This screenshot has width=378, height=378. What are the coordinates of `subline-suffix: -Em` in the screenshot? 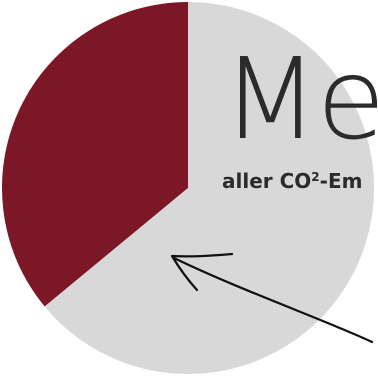 It's located at (341, 181).